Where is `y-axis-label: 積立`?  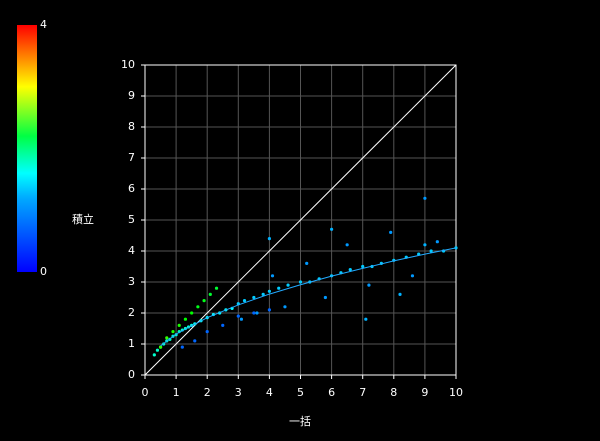
y-axis-label: 積立 is located at coordinates (83, 219).